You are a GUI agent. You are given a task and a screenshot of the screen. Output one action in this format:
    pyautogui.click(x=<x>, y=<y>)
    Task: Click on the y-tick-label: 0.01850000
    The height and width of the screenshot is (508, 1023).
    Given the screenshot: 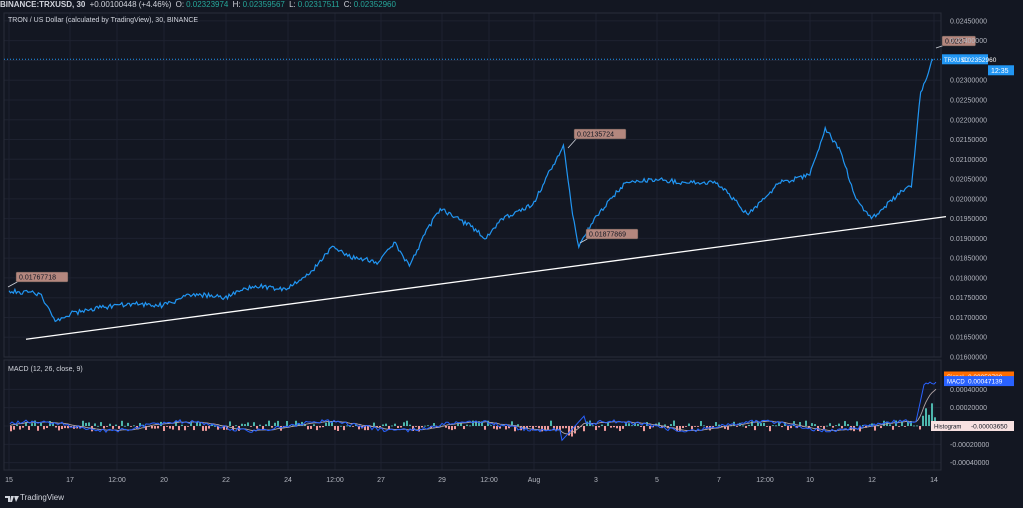 What is the action you would take?
    pyautogui.click(x=968, y=259)
    